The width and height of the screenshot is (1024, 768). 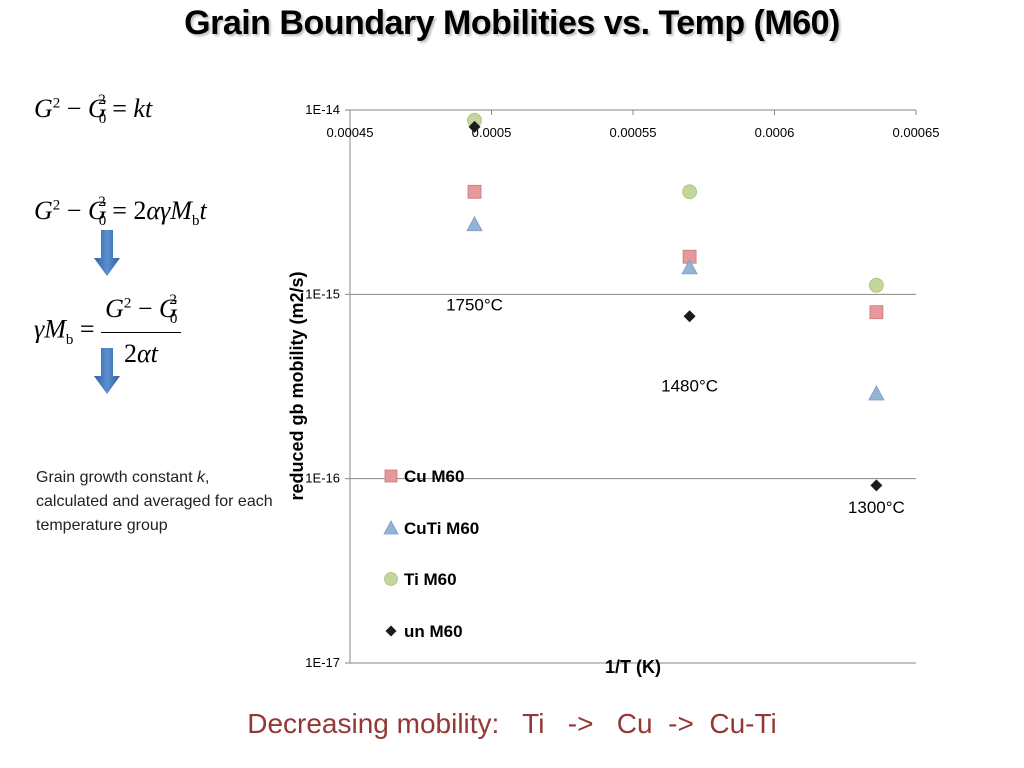 I want to click on equation-growth-law: G2 − G02 = kt, so click(x=93, y=110).